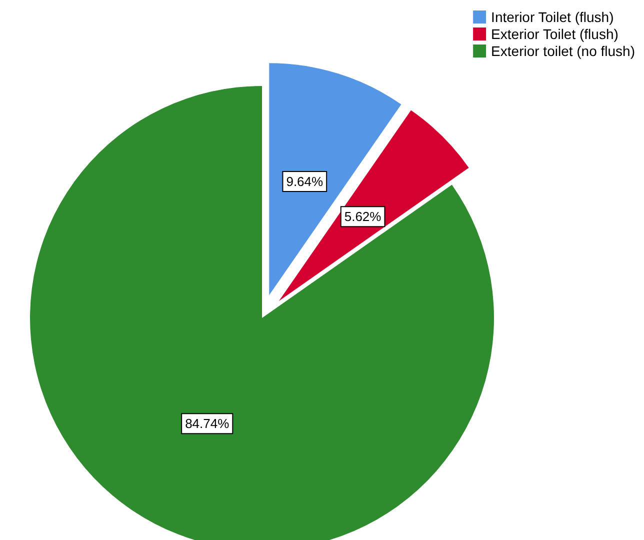 The height and width of the screenshot is (540, 644). What do you see at coordinates (305, 182) in the screenshot?
I see `data-label: 9.64%` at bounding box center [305, 182].